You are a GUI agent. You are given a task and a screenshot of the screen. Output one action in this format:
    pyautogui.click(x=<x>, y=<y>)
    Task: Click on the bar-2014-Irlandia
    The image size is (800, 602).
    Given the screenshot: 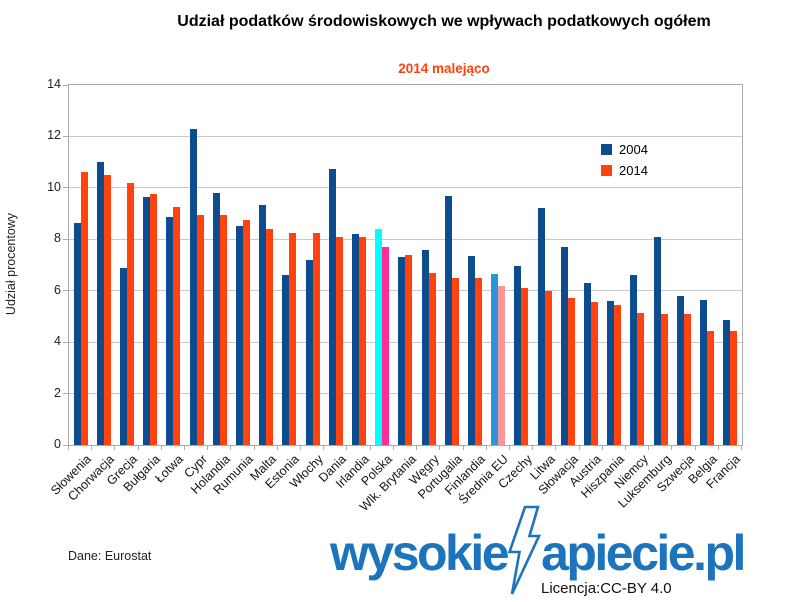 What is the action you would take?
    pyautogui.click(x=363, y=340)
    